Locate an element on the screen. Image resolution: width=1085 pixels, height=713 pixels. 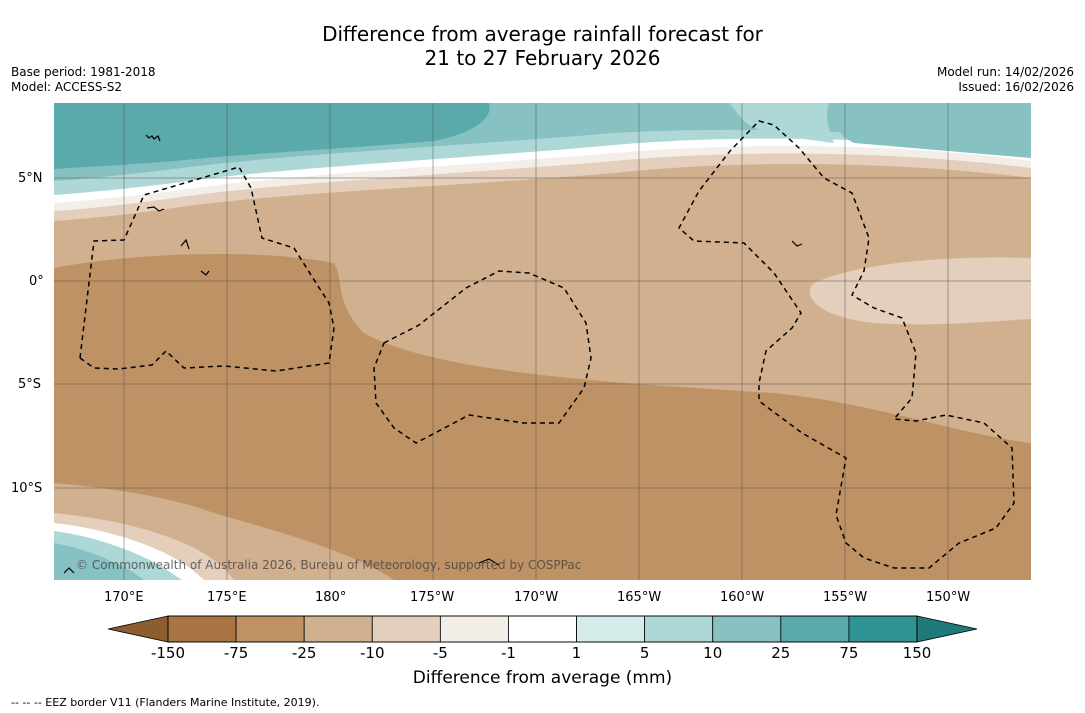
island-cluster-d is located at coordinates (797, 243).